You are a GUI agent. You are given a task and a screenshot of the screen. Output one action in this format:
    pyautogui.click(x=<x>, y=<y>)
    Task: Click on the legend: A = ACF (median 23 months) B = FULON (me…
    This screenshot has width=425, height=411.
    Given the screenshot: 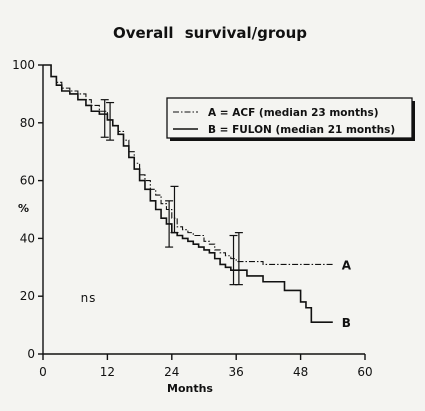 What is the action you would take?
    pyautogui.click(x=290, y=119)
    